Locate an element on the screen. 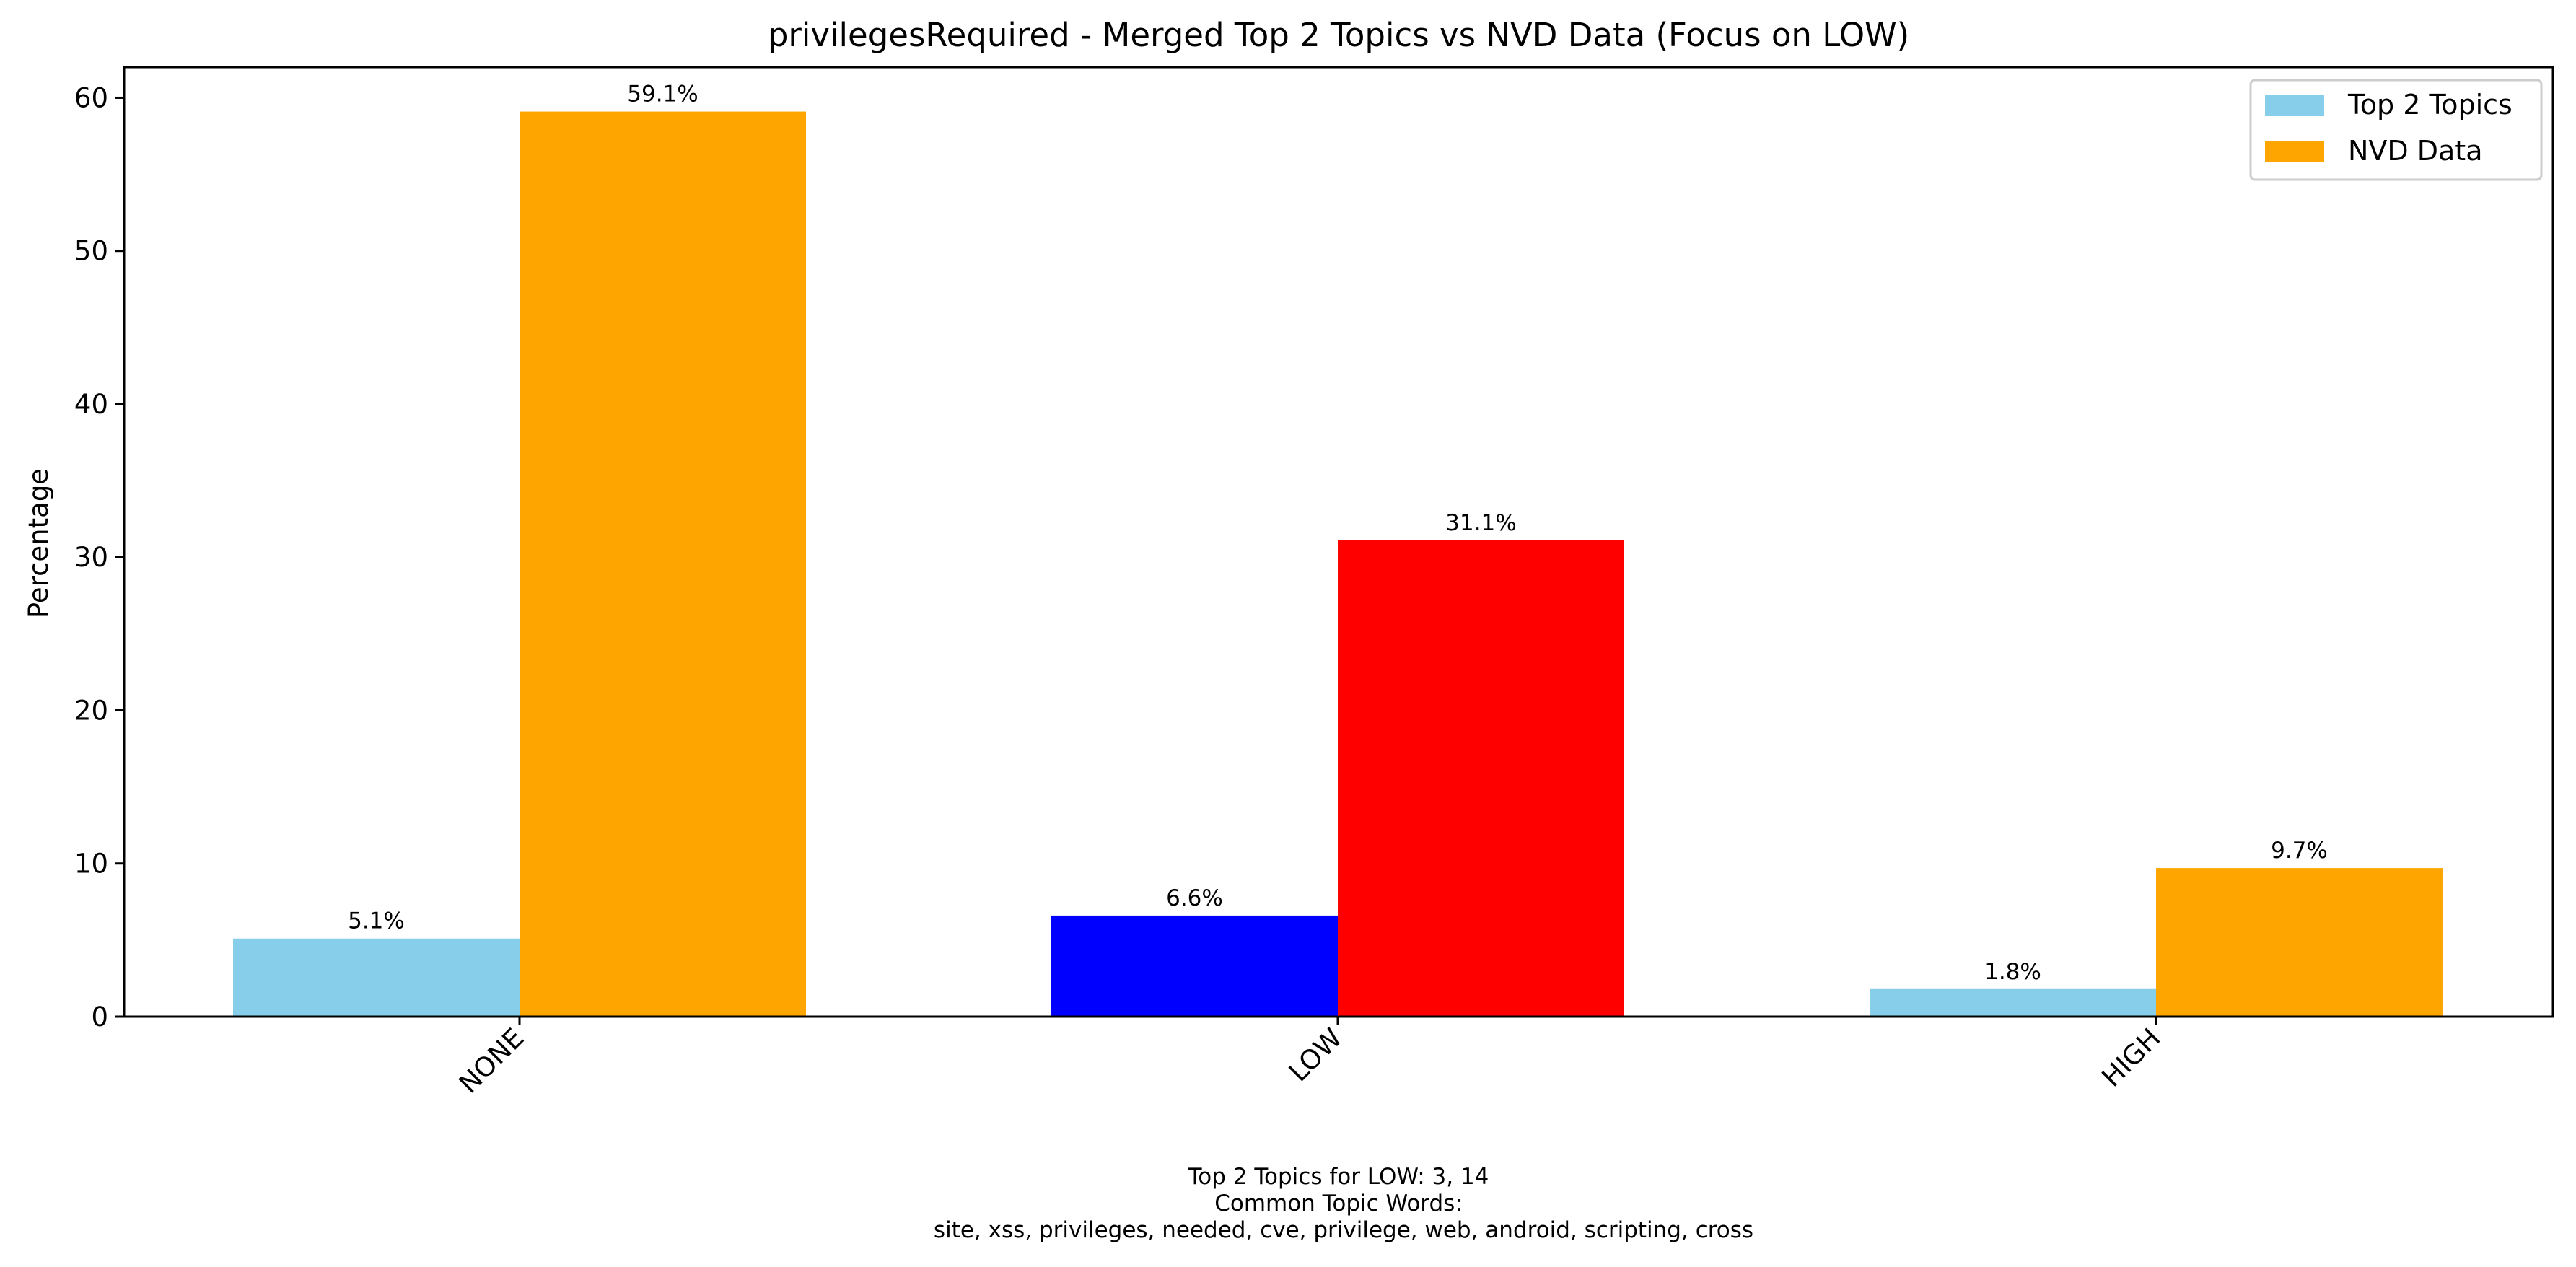 The height and width of the screenshot is (1267, 2576). footnote-line: Common Topic Words: is located at coordinates (1338, 1203).